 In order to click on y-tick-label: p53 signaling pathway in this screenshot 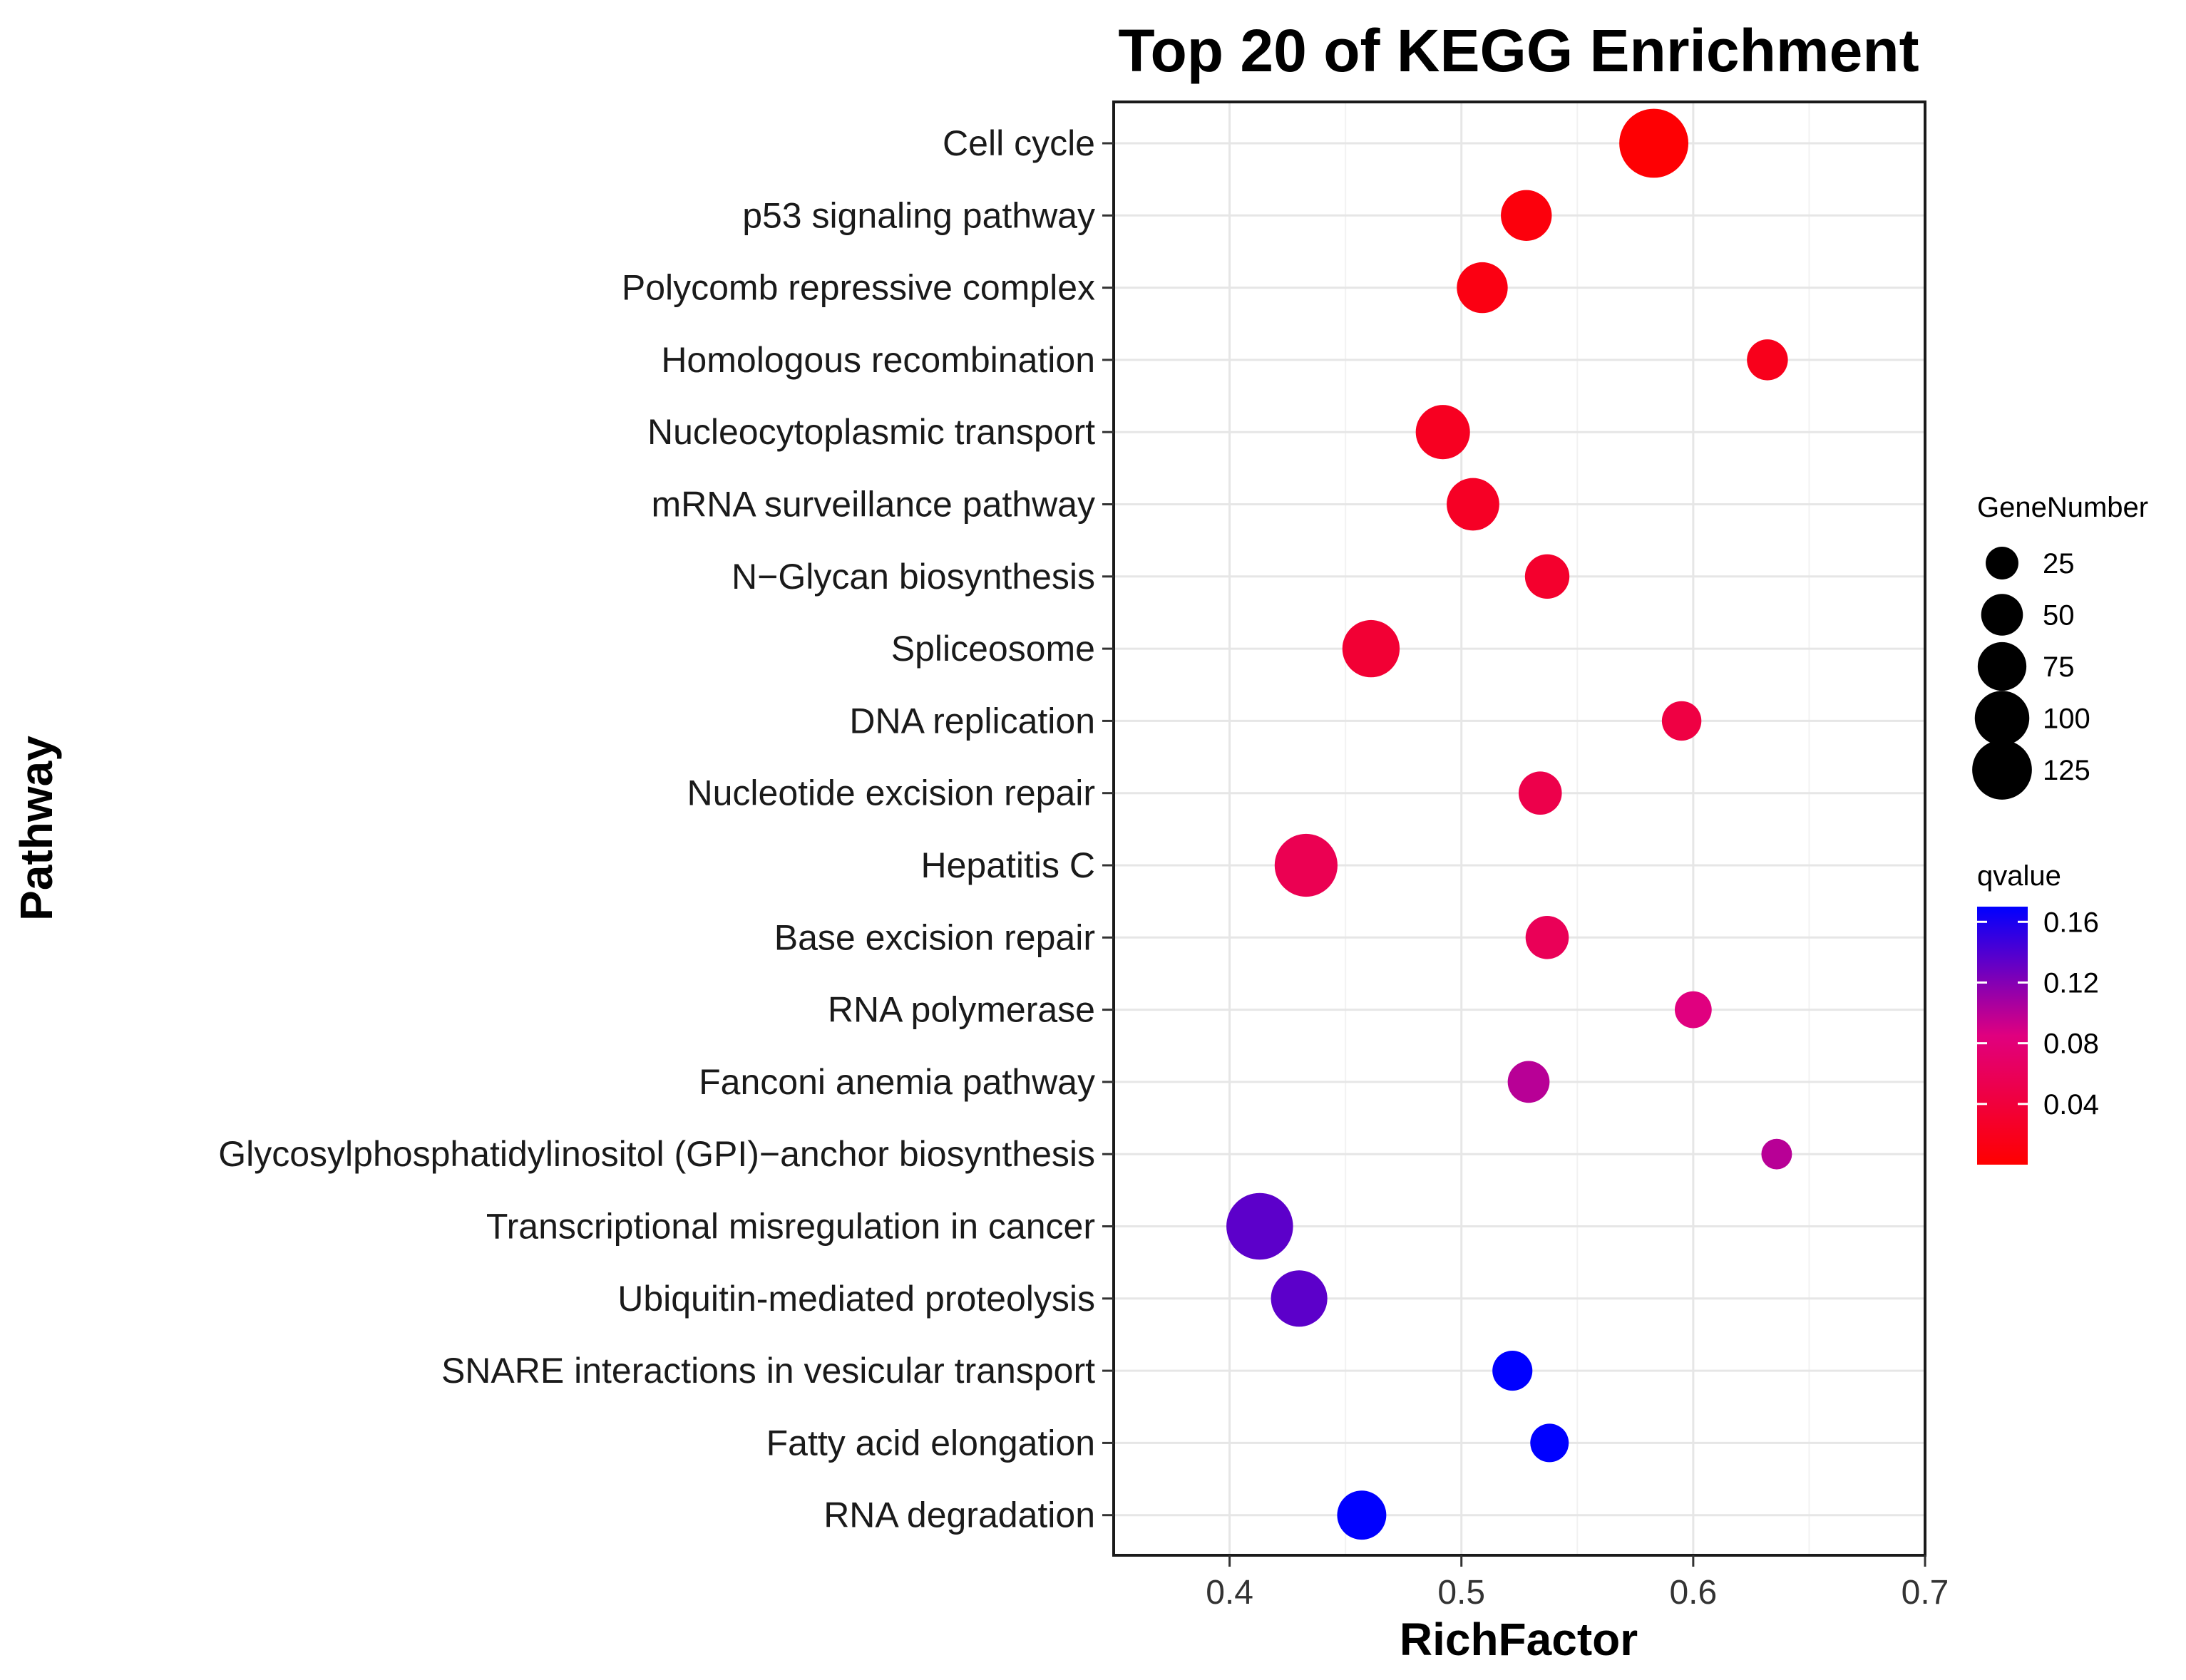, I will do `click(918, 215)`.